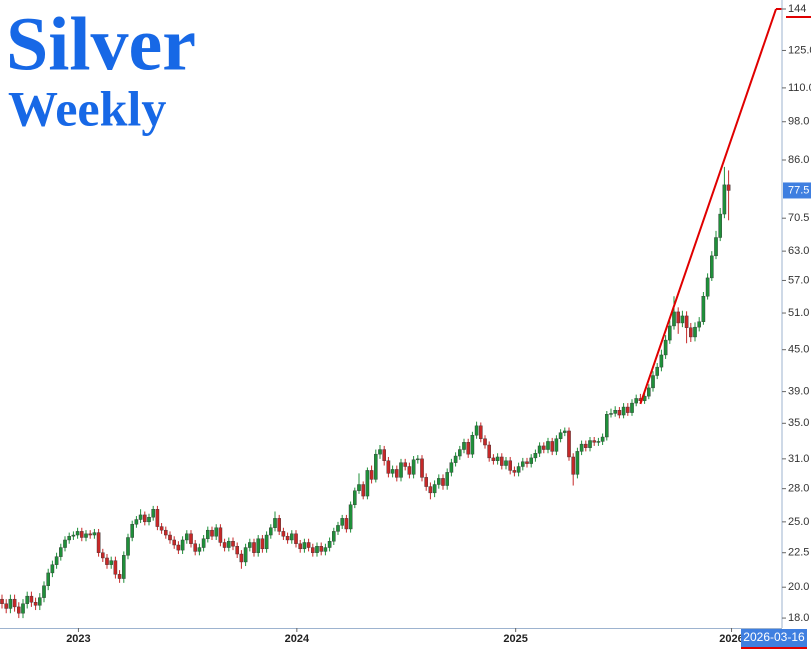  What do you see at coordinates (515, 639) in the screenshot?
I see `x-tick-label: 2025` at bounding box center [515, 639].